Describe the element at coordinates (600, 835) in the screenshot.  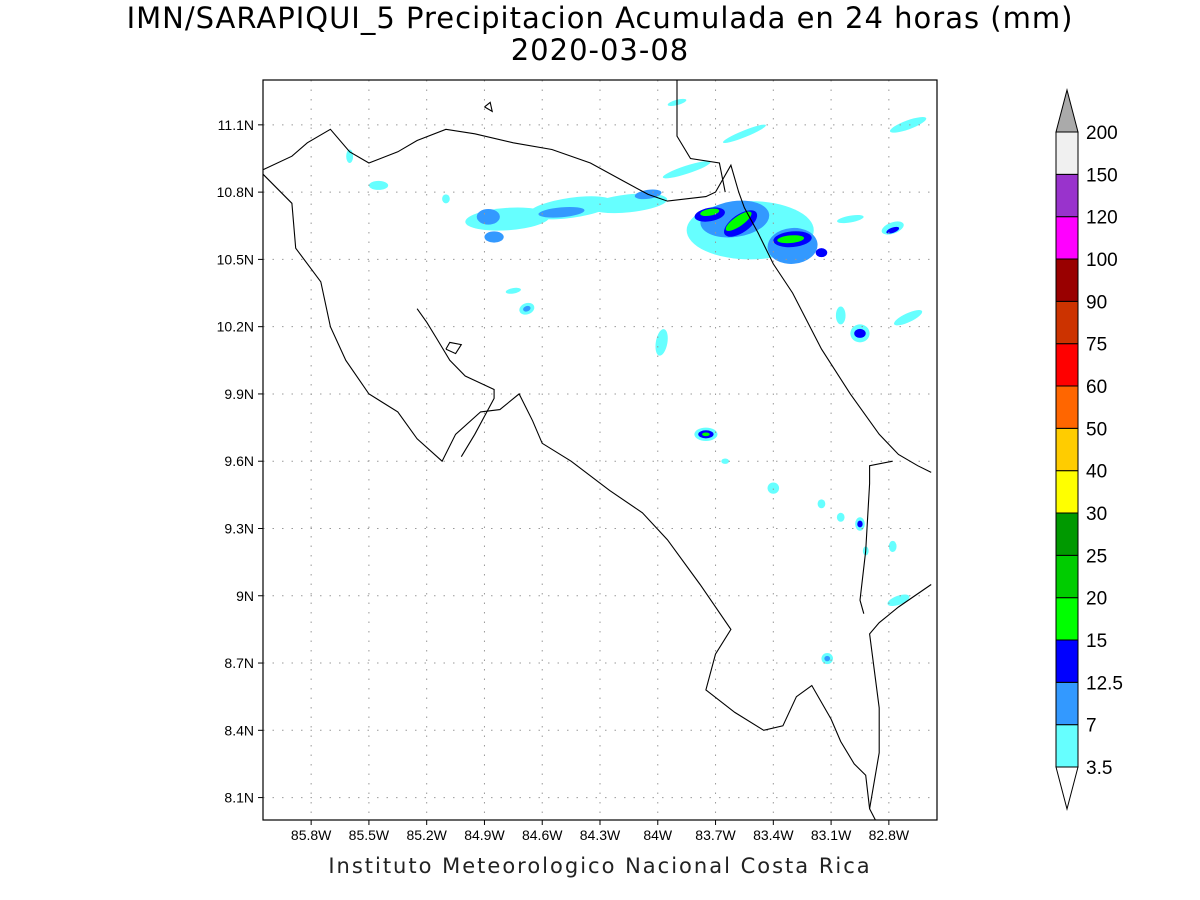
I see `lon-tick-label: 84.3W` at that location.